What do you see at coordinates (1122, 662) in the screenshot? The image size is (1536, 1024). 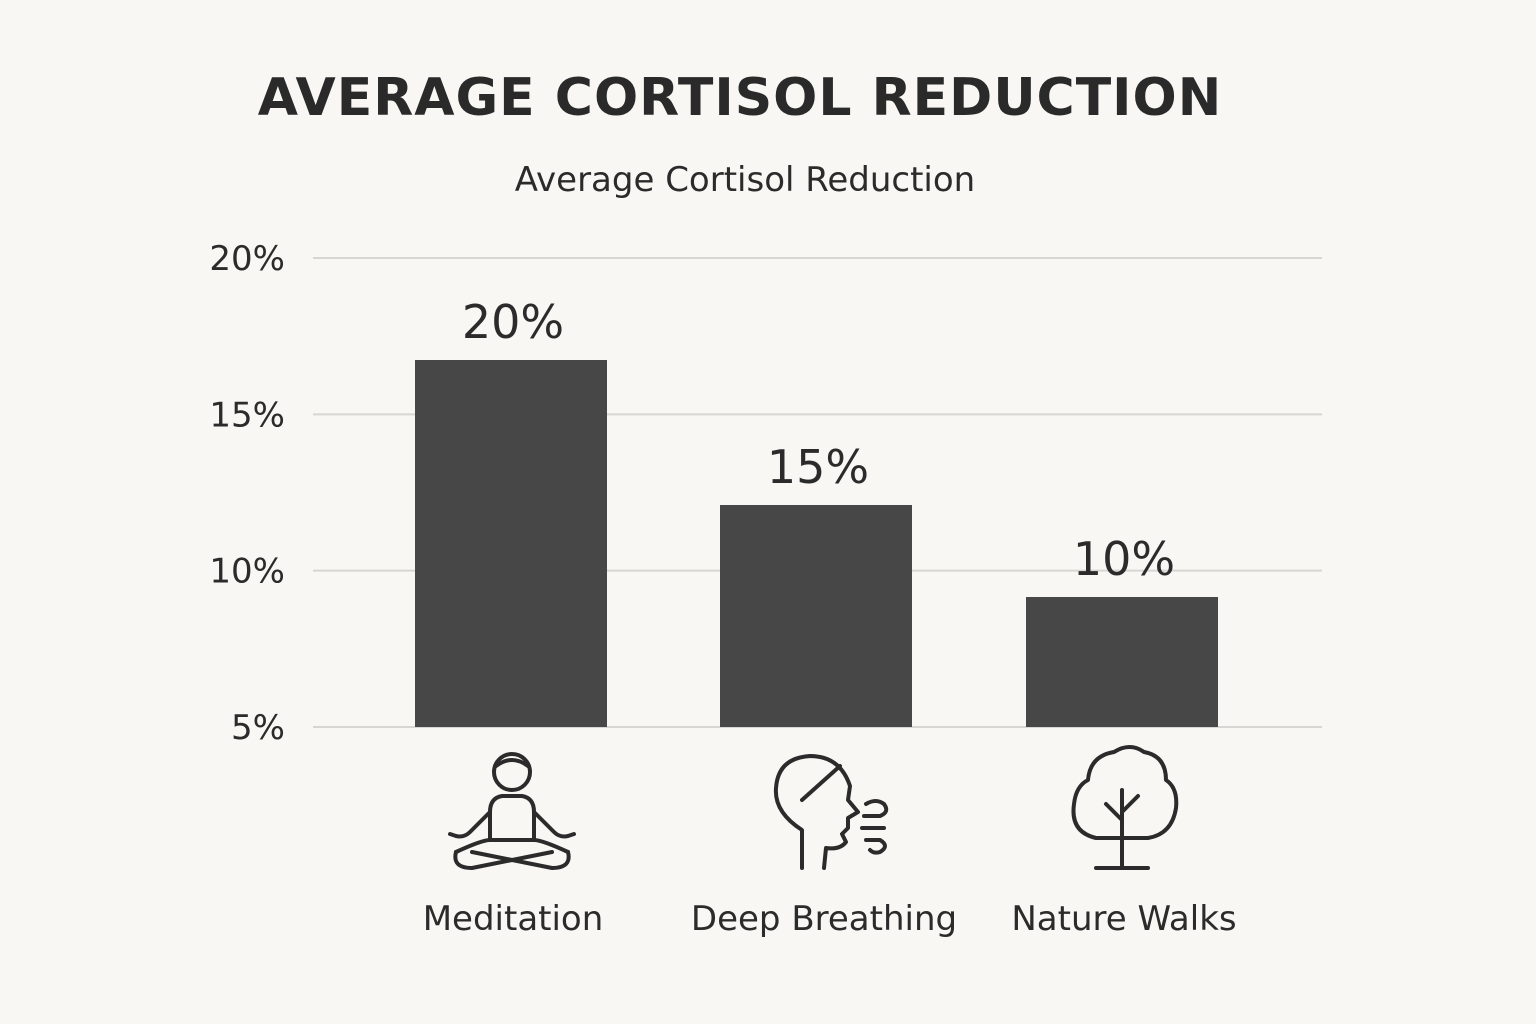 I see `bar-nature-walks` at bounding box center [1122, 662].